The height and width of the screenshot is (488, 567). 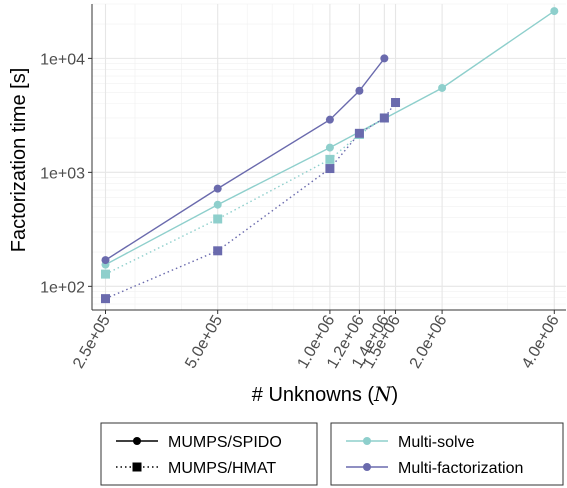 I want to click on x-axis-title-text: # Unknowns (, so click(x=313, y=395).